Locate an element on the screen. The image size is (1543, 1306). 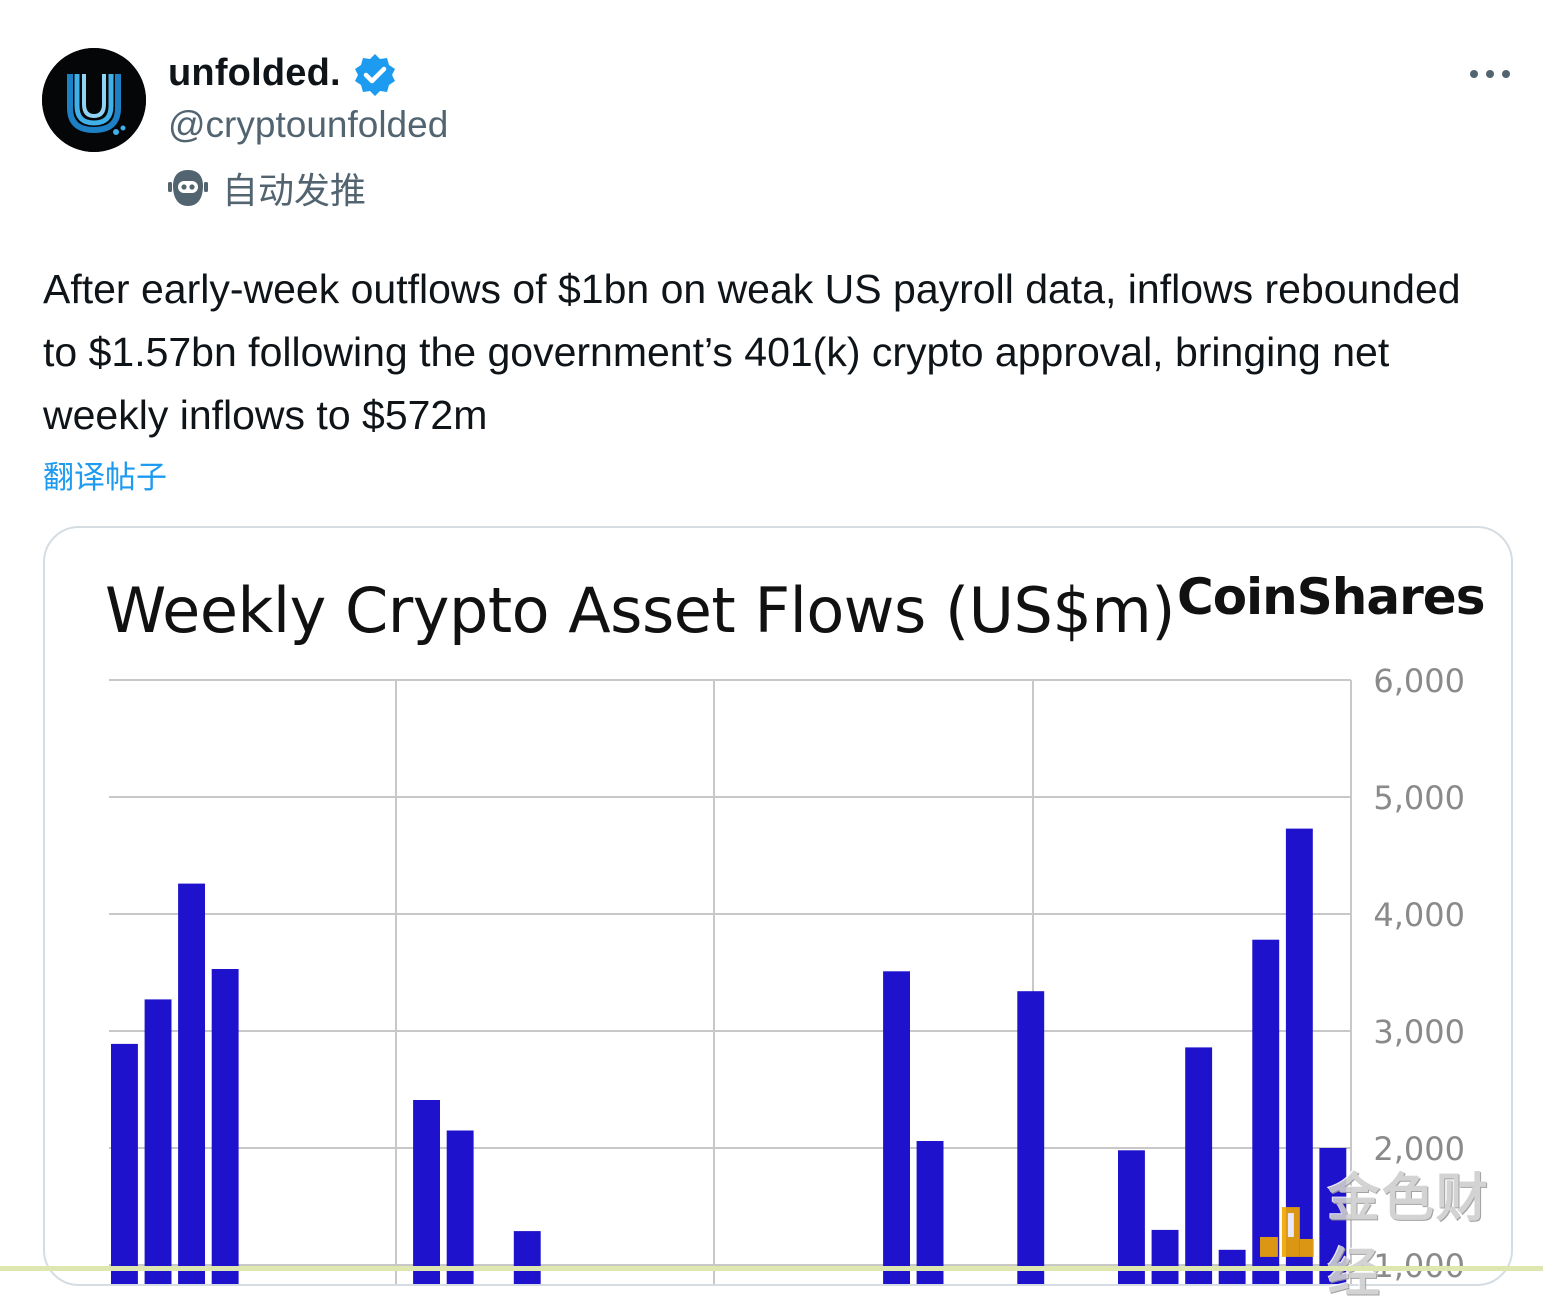
author-name: unfolded. is located at coordinates (254, 73).